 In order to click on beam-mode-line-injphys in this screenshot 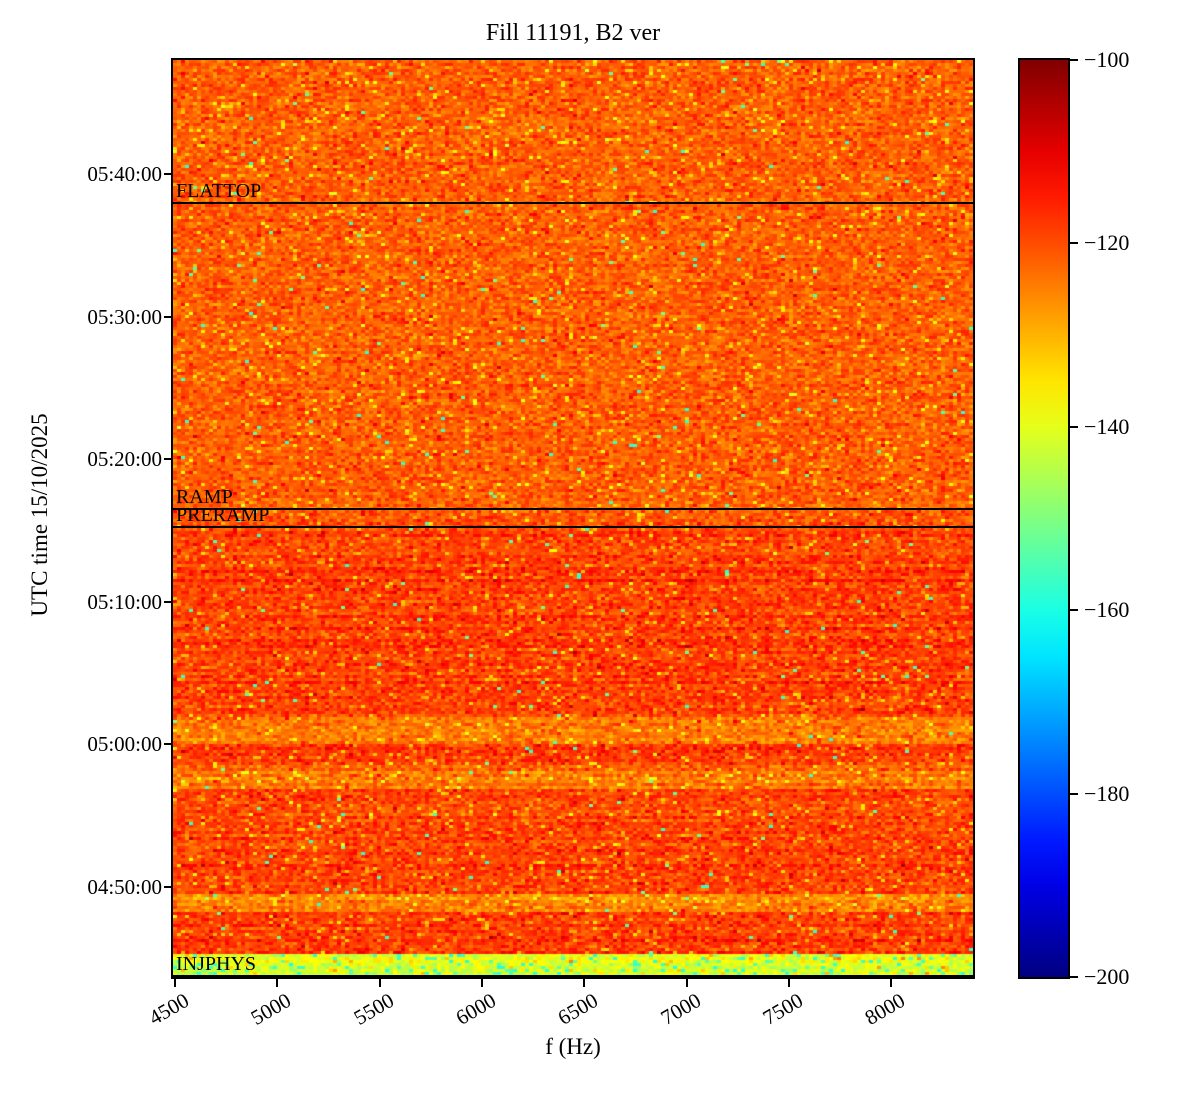, I will do `click(573, 976)`.